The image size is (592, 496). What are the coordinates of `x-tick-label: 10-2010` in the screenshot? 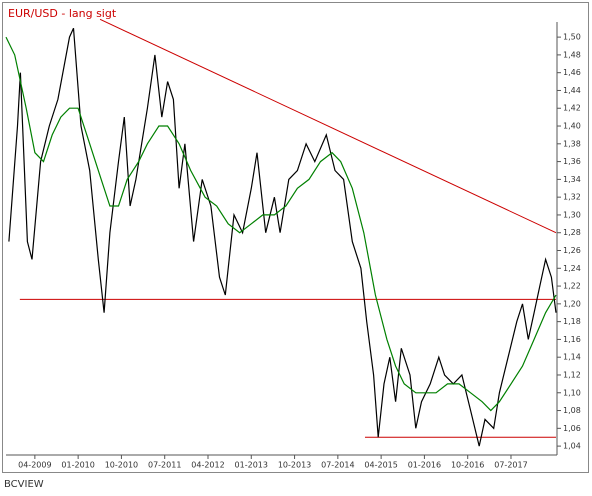 It's located at (121, 465).